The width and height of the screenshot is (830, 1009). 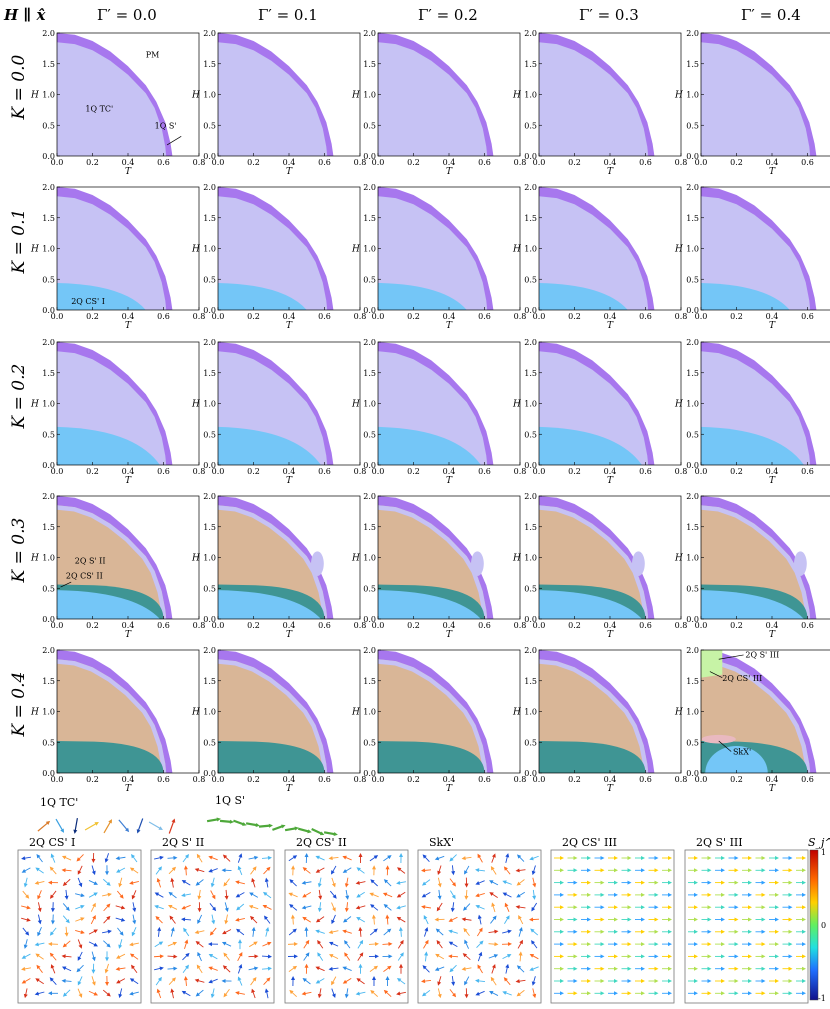 I want to click on x-tick-label: 0.4, so click(x=128, y=162).